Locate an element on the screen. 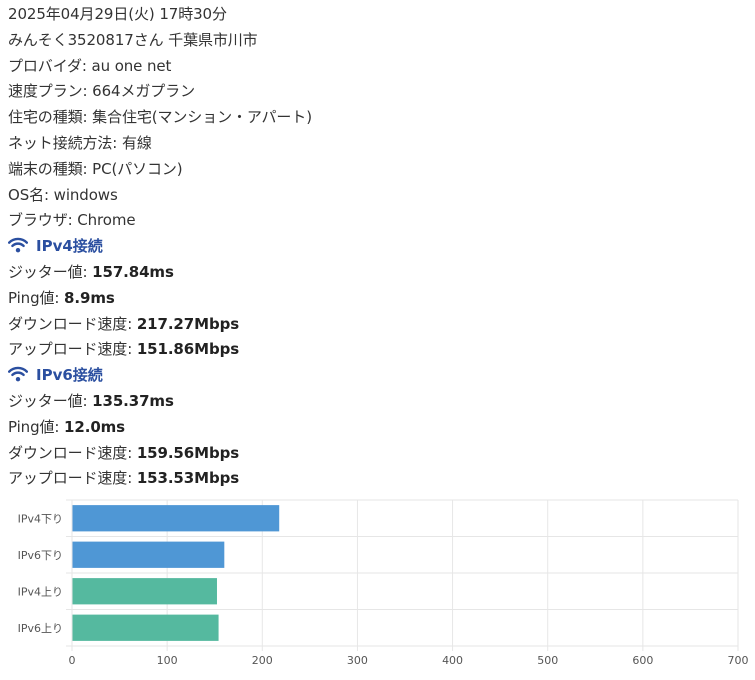 The width and height of the screenshot is (755, 680). category-label: IPv6上り is located at coordinates (40, 628).